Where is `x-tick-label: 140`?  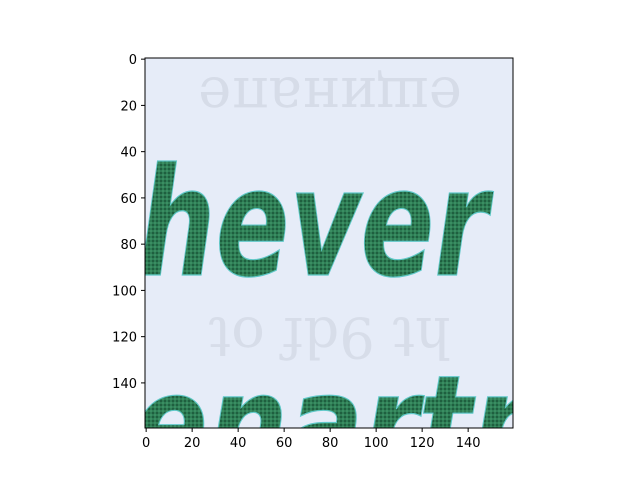 x-tick-label: 140 is located at coordinates (468, 443).